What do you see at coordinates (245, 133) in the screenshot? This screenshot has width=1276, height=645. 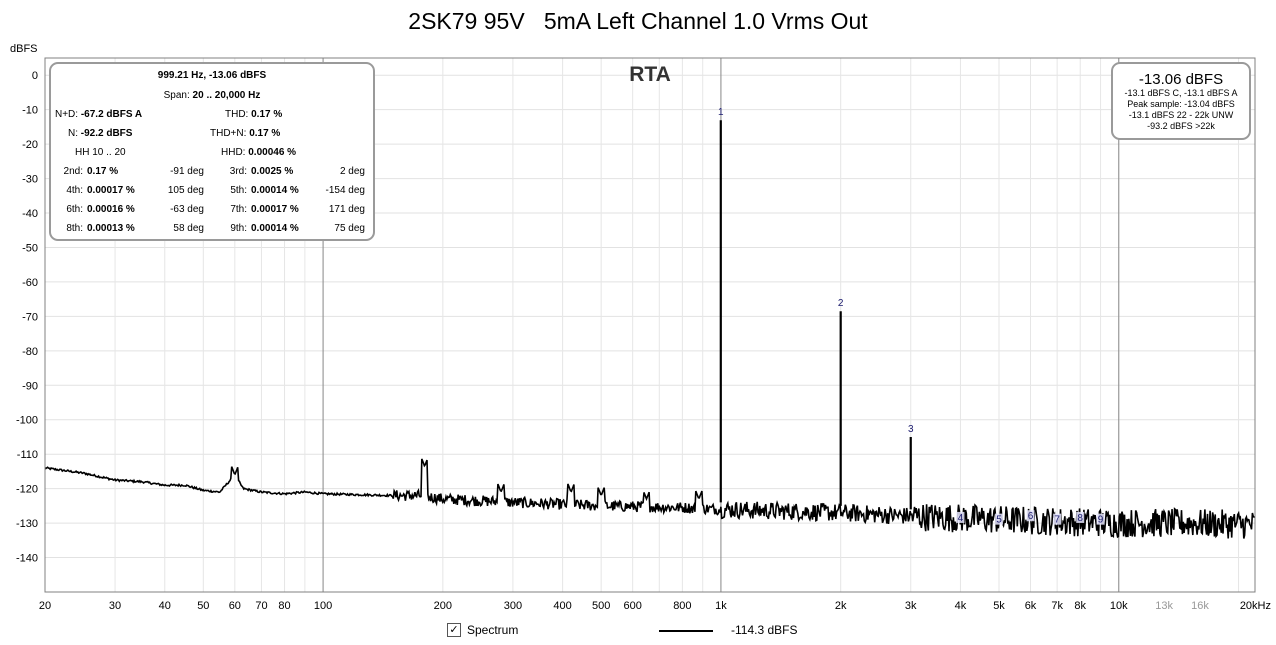 I see `thdn-readout: THD+N: 0.17 %` at bounding box center [245, 133].